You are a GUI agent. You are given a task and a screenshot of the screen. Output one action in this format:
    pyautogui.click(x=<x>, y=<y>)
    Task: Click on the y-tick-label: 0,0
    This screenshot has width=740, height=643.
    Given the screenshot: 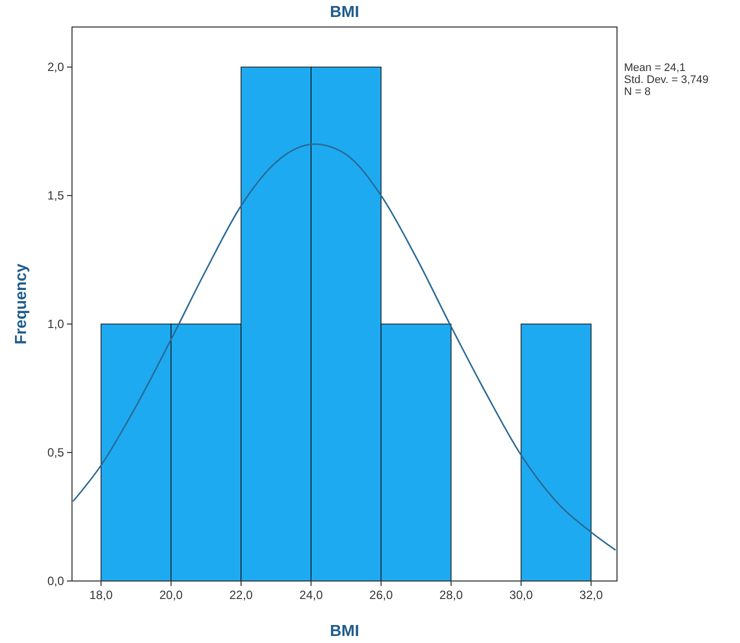 What is the action you would take?
    pyautogui.click(x=55, y=581)
    